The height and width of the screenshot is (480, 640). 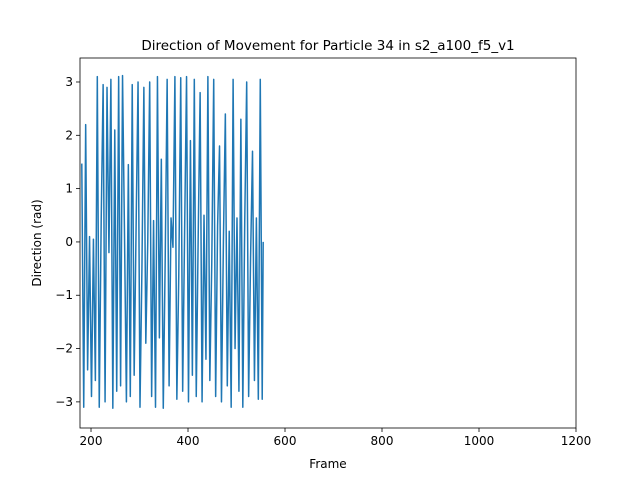 I want to click on x-tick-label: 400, so click(x=188, y=441).